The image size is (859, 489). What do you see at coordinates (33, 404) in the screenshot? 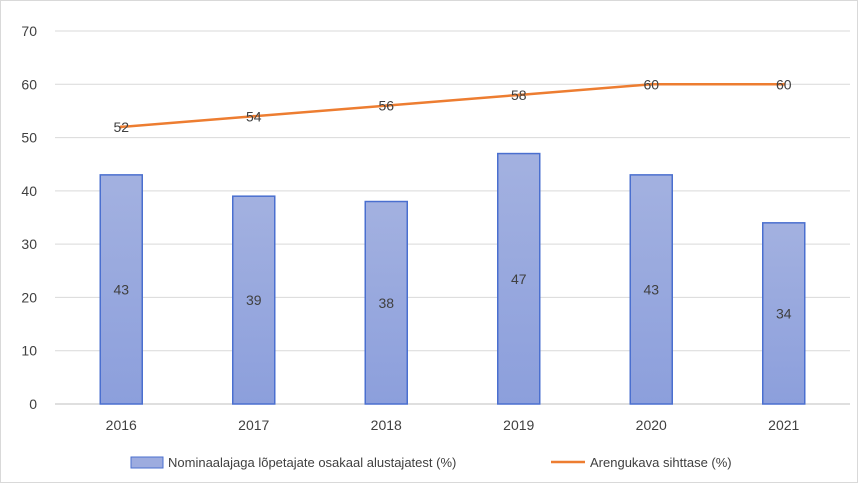
I see `y-tick-label: 0` at bounding box center [33, 404].